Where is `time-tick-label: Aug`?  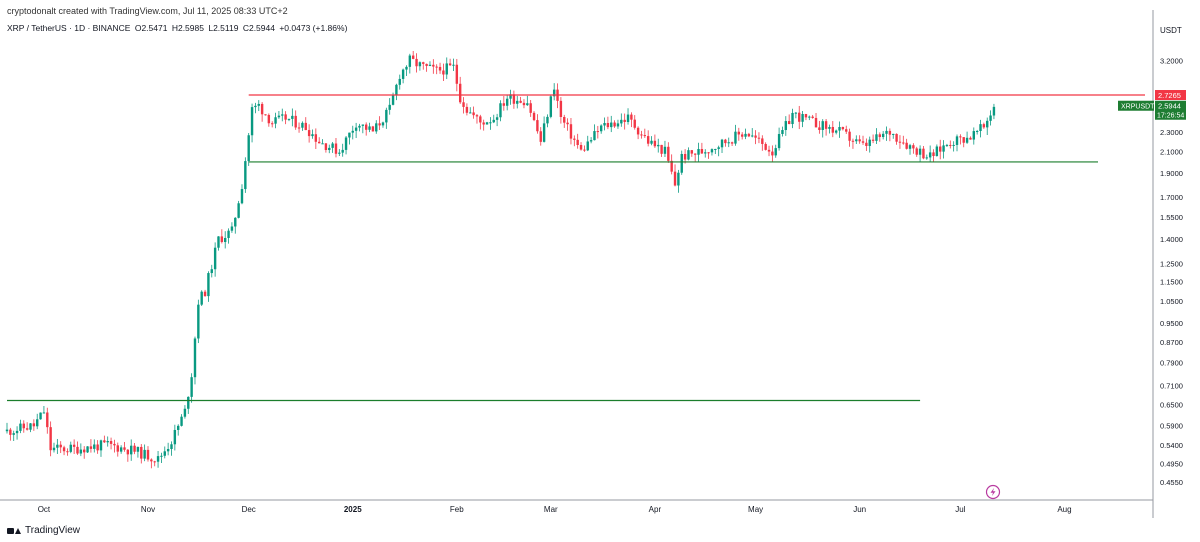 time-tick-label: Aug is located at coordinates (1064, 509).